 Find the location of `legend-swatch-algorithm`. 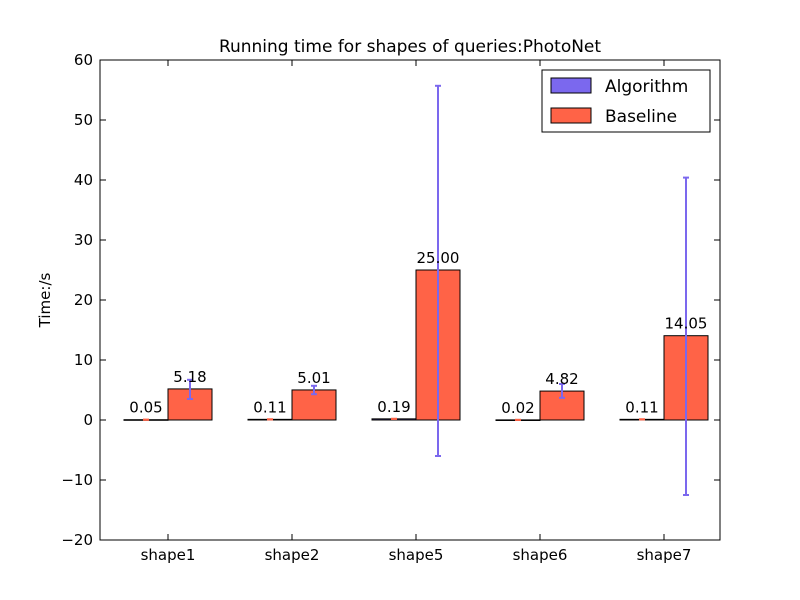

legend-swatch-algorithm is located at coordinates (571, 85).